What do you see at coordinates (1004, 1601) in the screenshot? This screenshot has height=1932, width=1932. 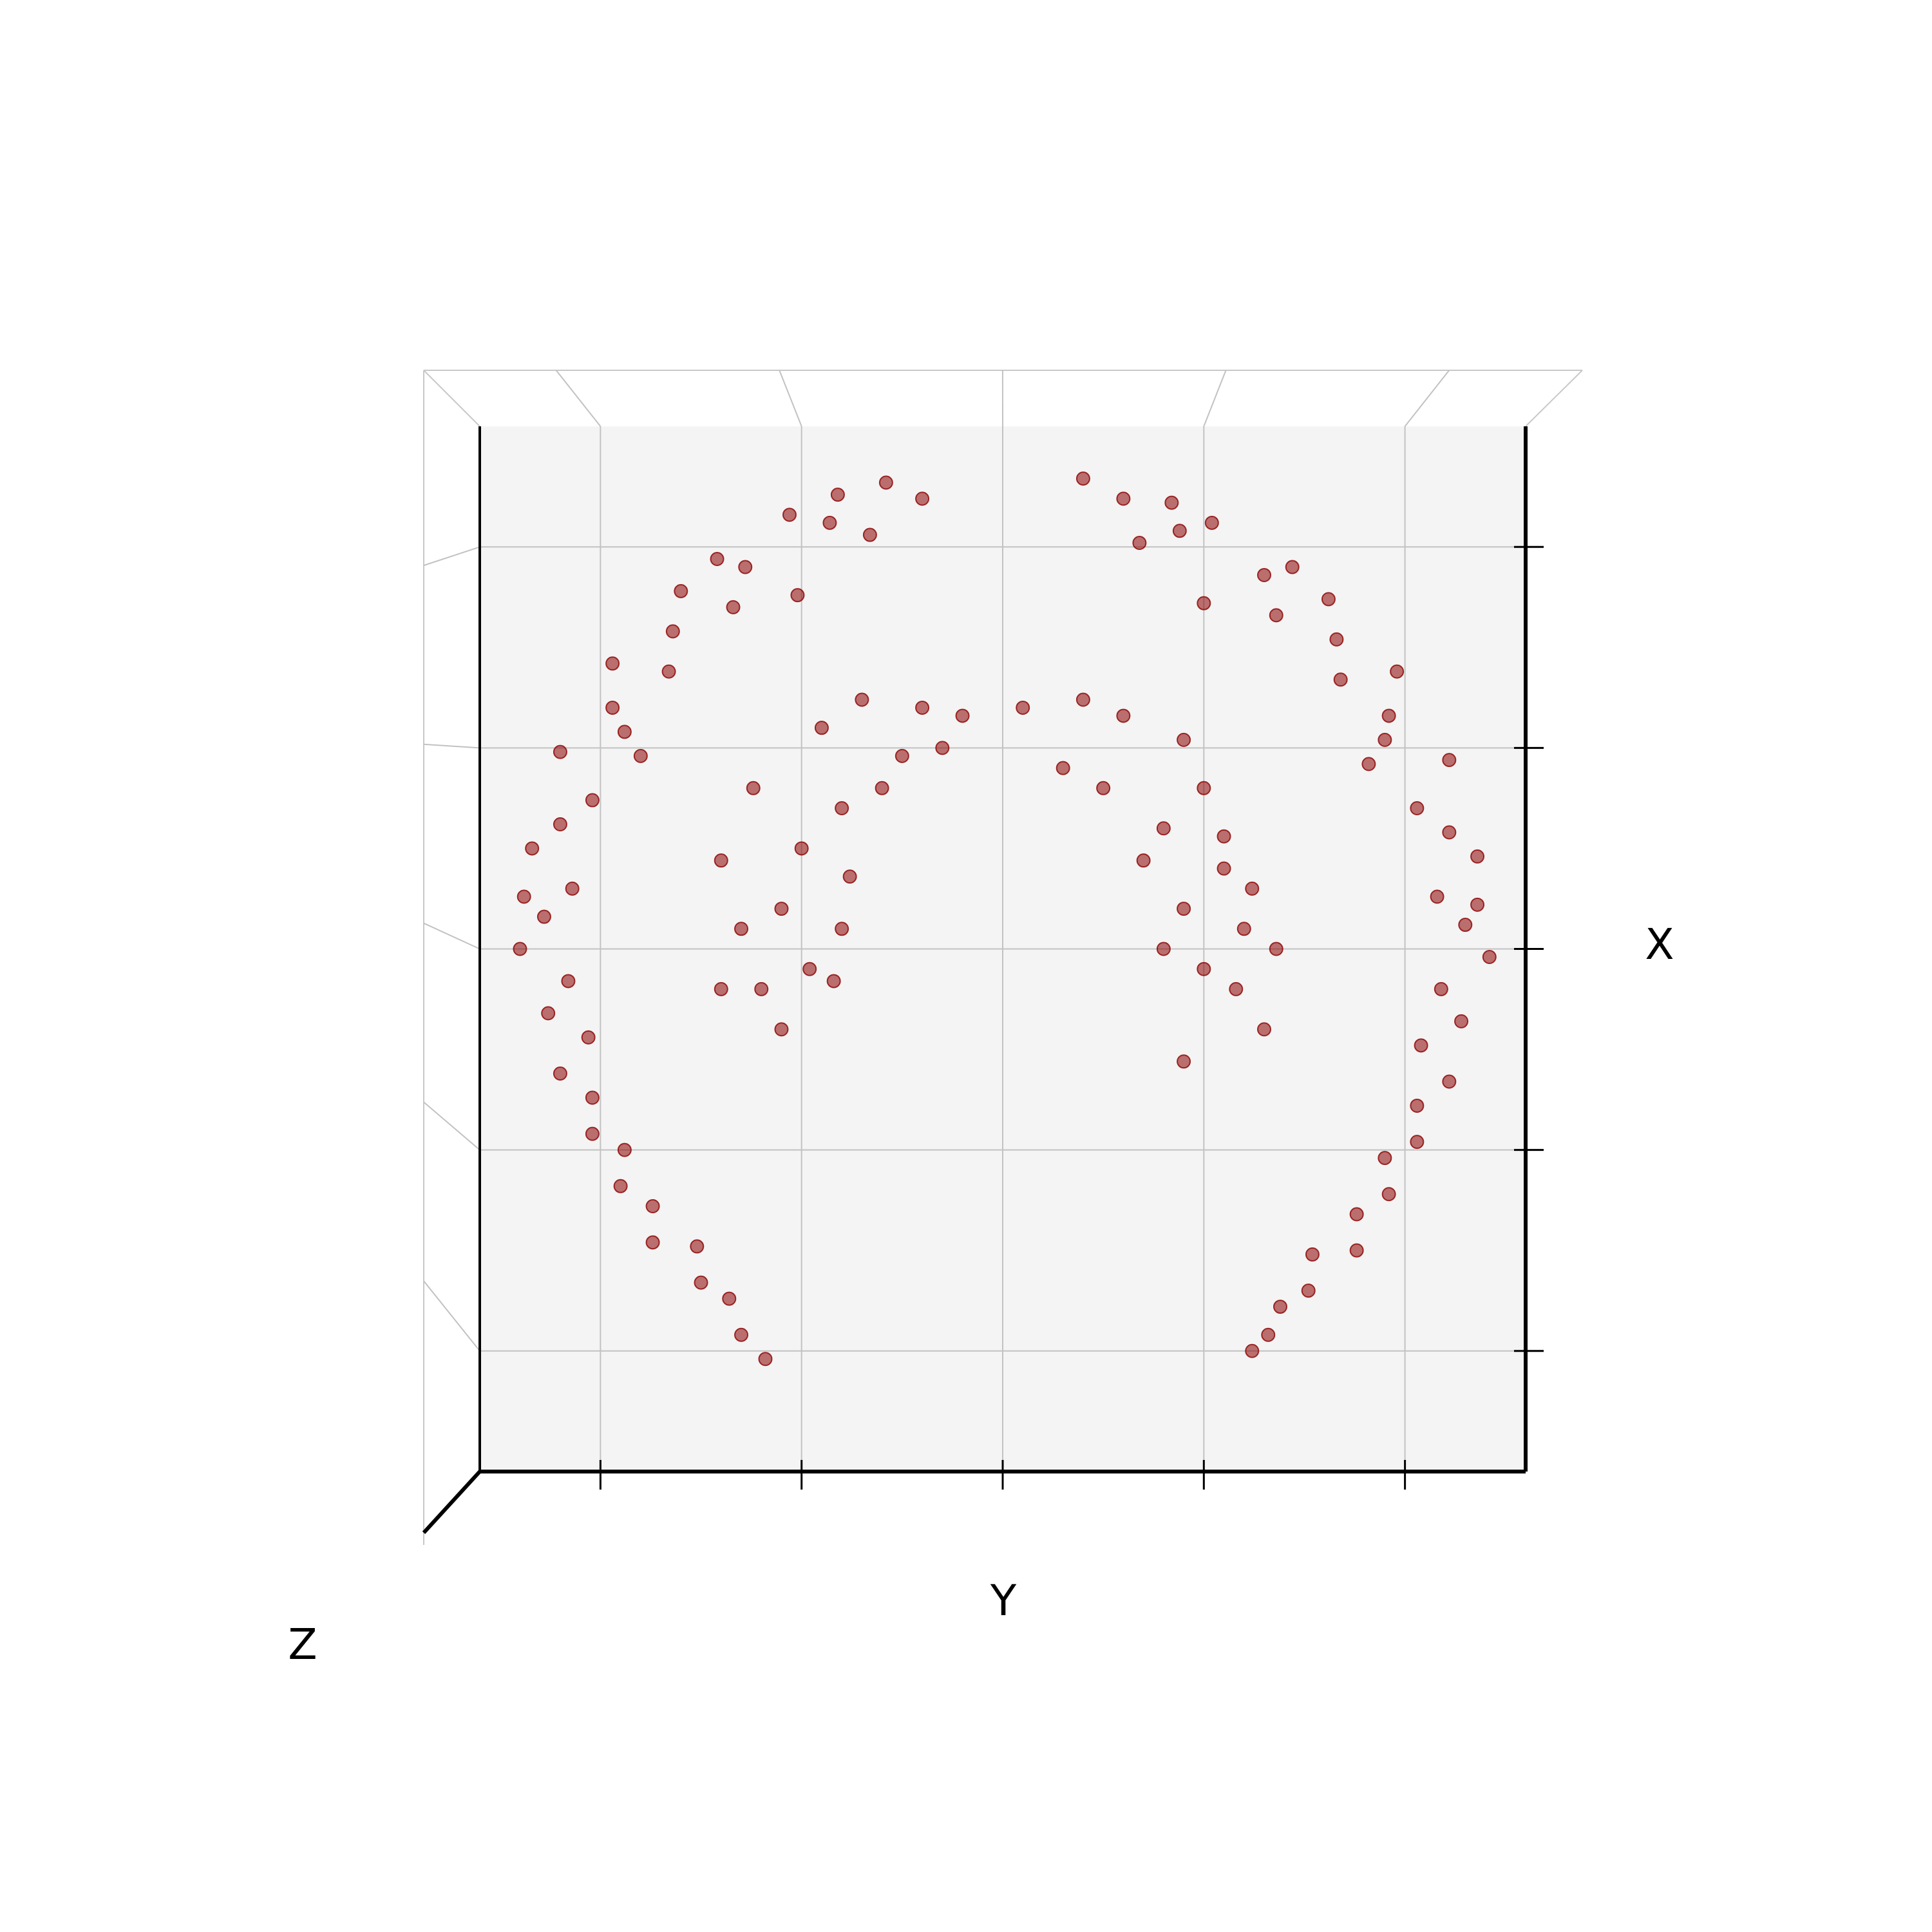 I see `y-axis-label: Y` at bounding box center [1004, 1601].